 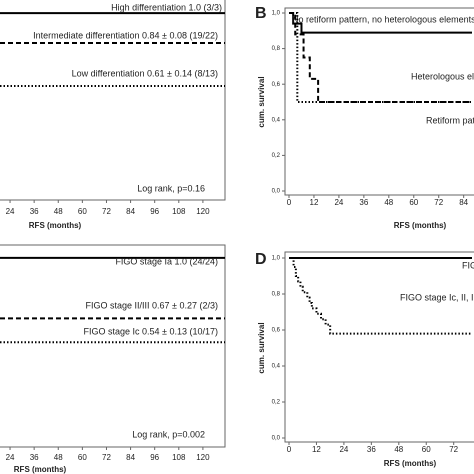 I want to click on curve-label: FIGO stage Ia 1.0 (24/24), so click(x=166, y=261).